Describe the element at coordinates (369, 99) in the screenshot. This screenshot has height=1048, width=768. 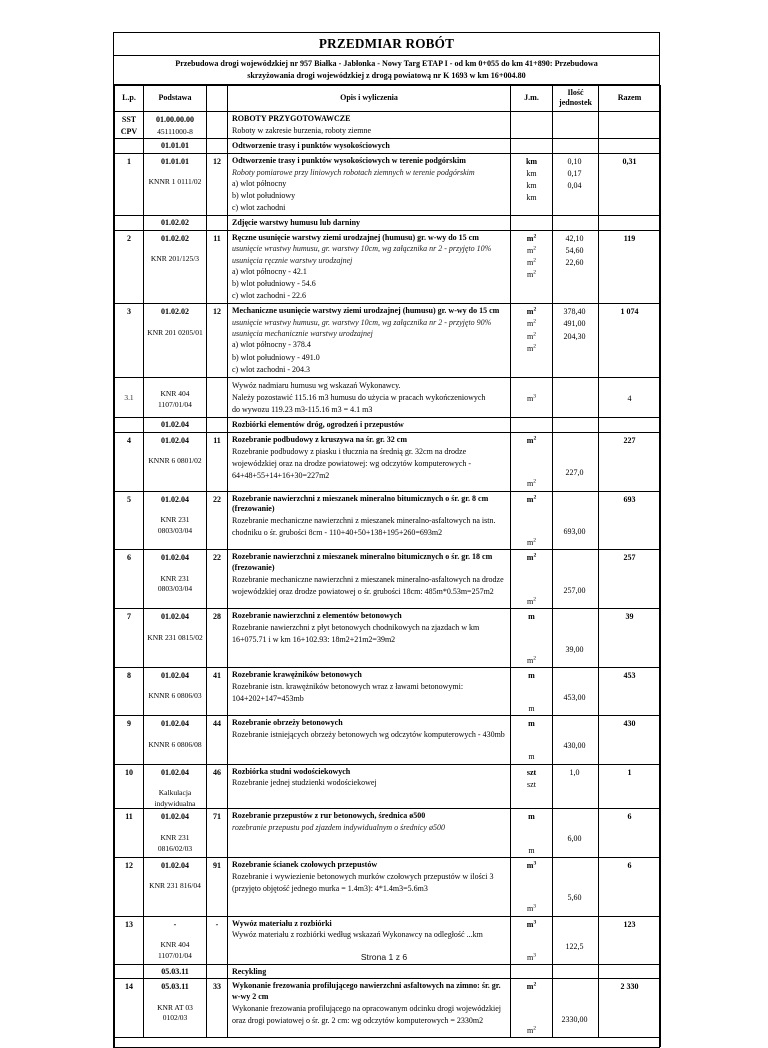
I see `col-header-opis: Opis i wyliczenia` at that location.